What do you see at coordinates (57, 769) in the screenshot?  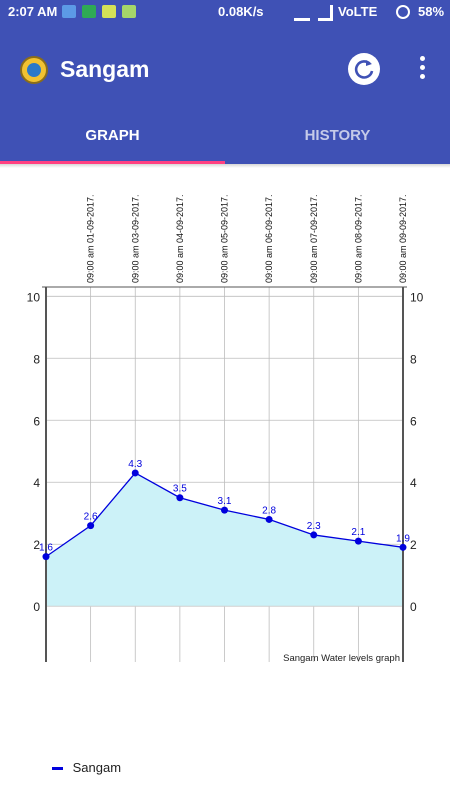 I see `legend-swatch` at bounding box center [57, 769].